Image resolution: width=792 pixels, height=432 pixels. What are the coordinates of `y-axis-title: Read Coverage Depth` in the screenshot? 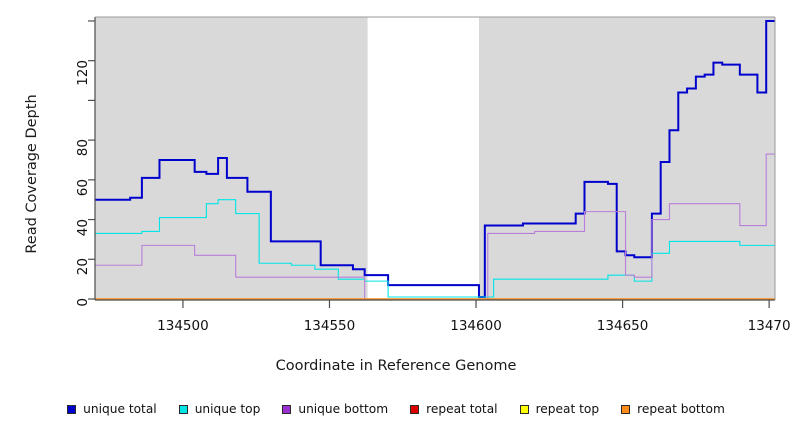 It's located at (32, 174).